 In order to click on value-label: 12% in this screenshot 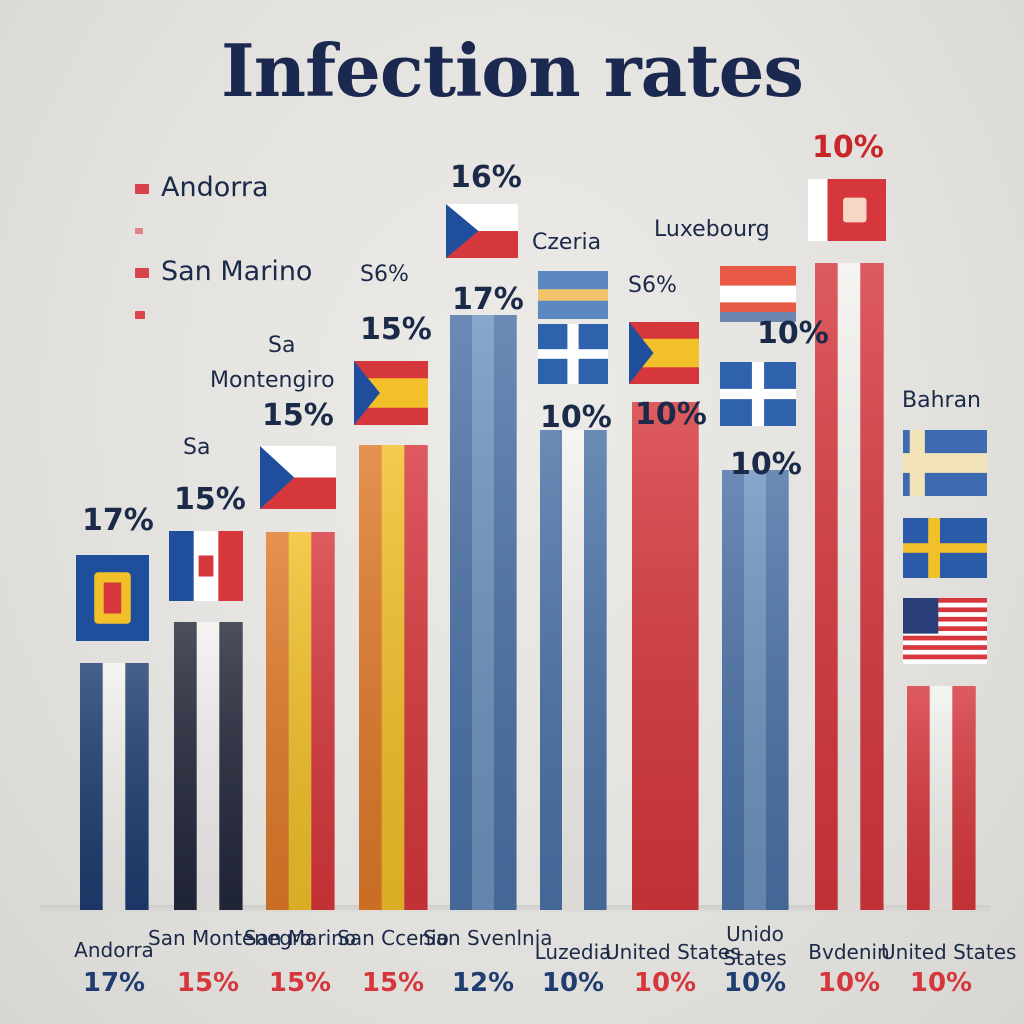, I will do `click(483, 983)`.